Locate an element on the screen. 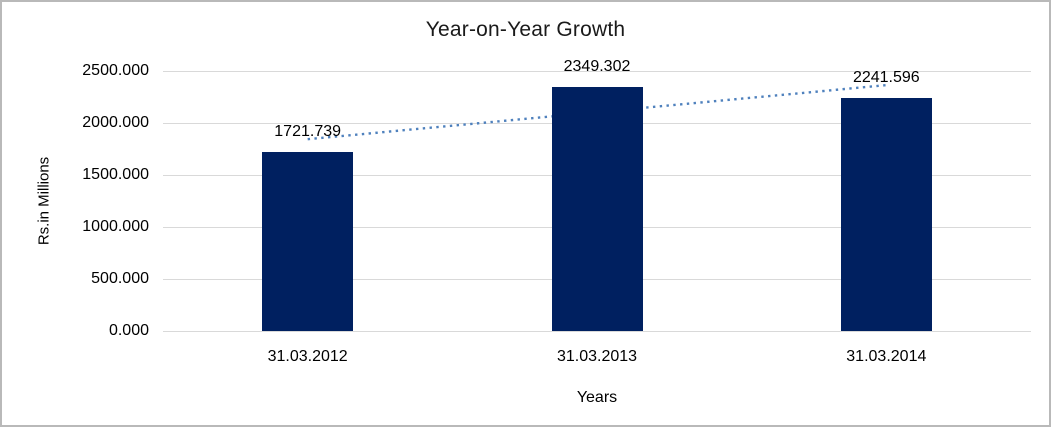 This screenshot has height=432, width=1053. y-tick-label: 2000.000 is located at coordinates (115, 122).